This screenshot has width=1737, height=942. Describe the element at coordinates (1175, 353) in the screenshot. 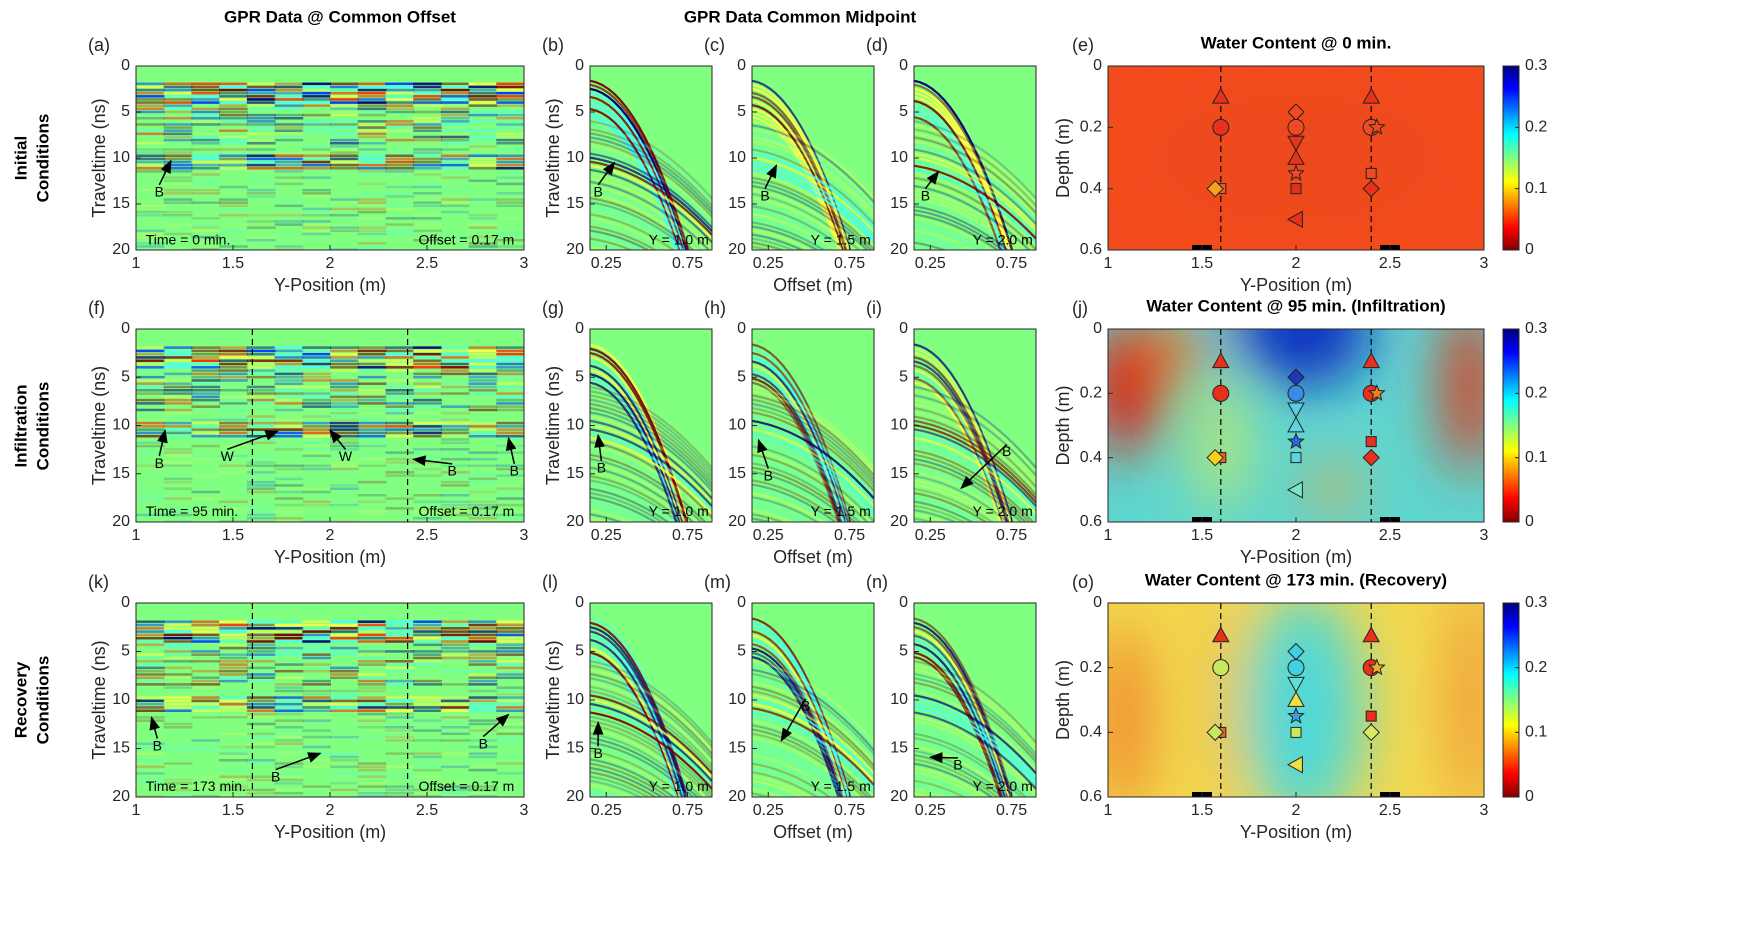

I see `field-blob` at that location.